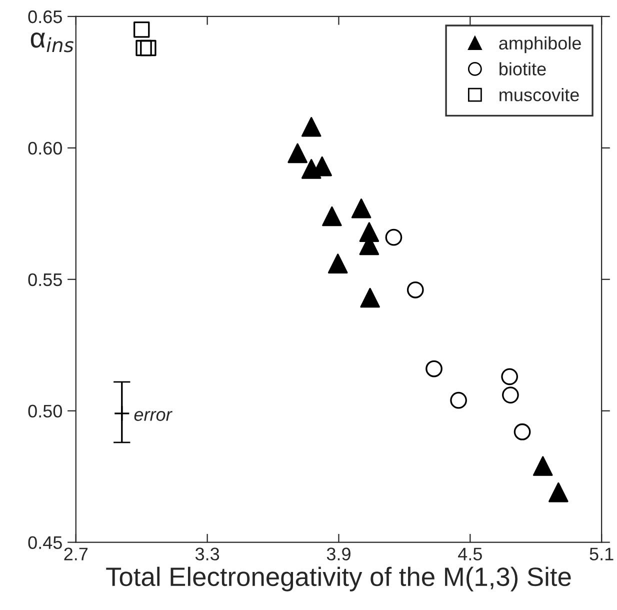 The height and width of the screenshot is (610, 617). What do you see at coordinates (602, 554) in the screenshot?
I see `x-tick-label: 5.1` at bounding box center [602, 554].